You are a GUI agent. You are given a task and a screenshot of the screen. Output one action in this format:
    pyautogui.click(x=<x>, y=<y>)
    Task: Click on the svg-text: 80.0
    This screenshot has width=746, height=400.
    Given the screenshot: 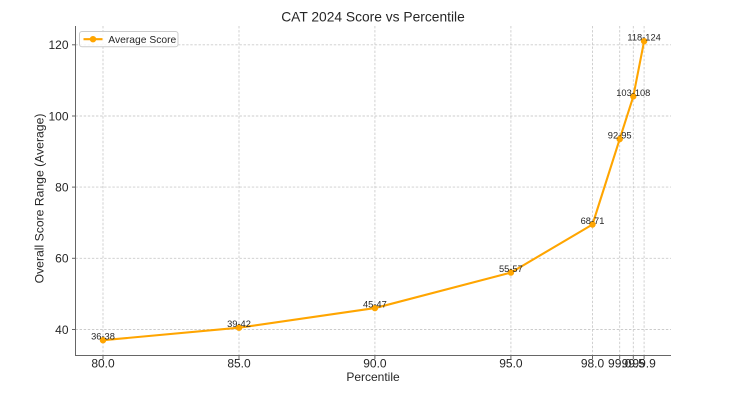 What is the action you would take?
    pyautogui.click(x=103, y=364)
    